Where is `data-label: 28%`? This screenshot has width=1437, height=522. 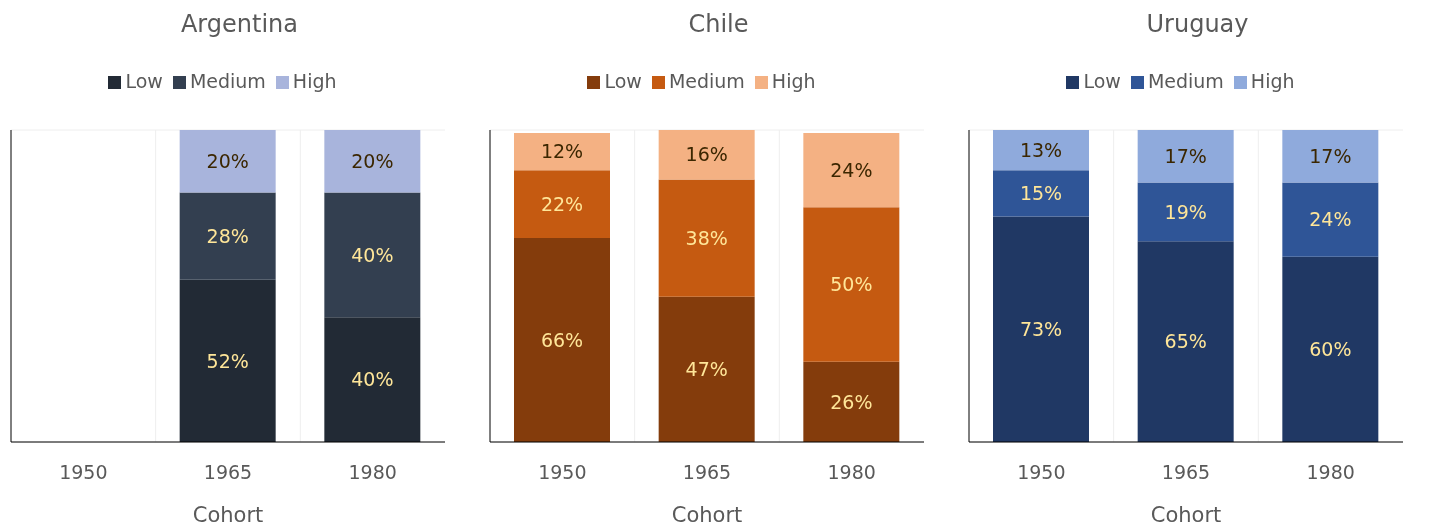
data-label: 28% is located at coordinates (227, 235).